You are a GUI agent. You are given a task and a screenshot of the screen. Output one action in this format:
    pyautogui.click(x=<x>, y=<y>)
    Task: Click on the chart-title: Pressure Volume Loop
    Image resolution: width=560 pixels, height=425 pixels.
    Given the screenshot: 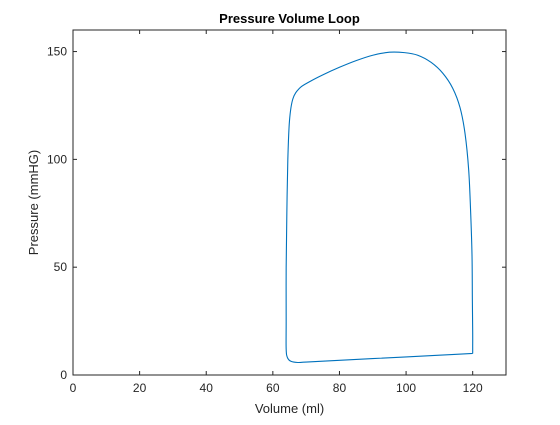 What is the action you would take?
    pyautogui.click(x=289, y=18)
    